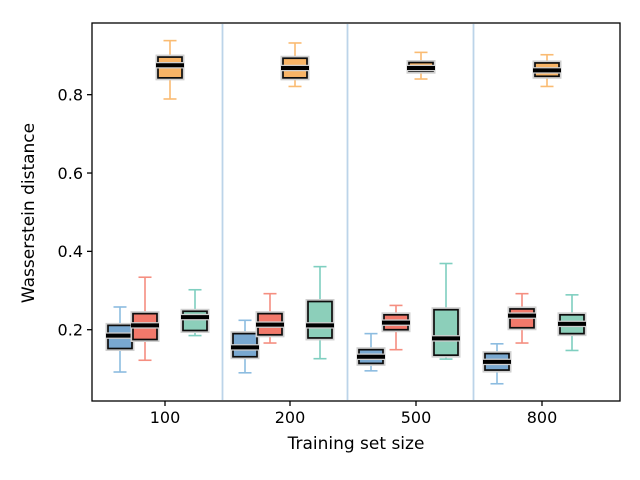  I want to click on x-tick-label: 500, so click(416, 417).